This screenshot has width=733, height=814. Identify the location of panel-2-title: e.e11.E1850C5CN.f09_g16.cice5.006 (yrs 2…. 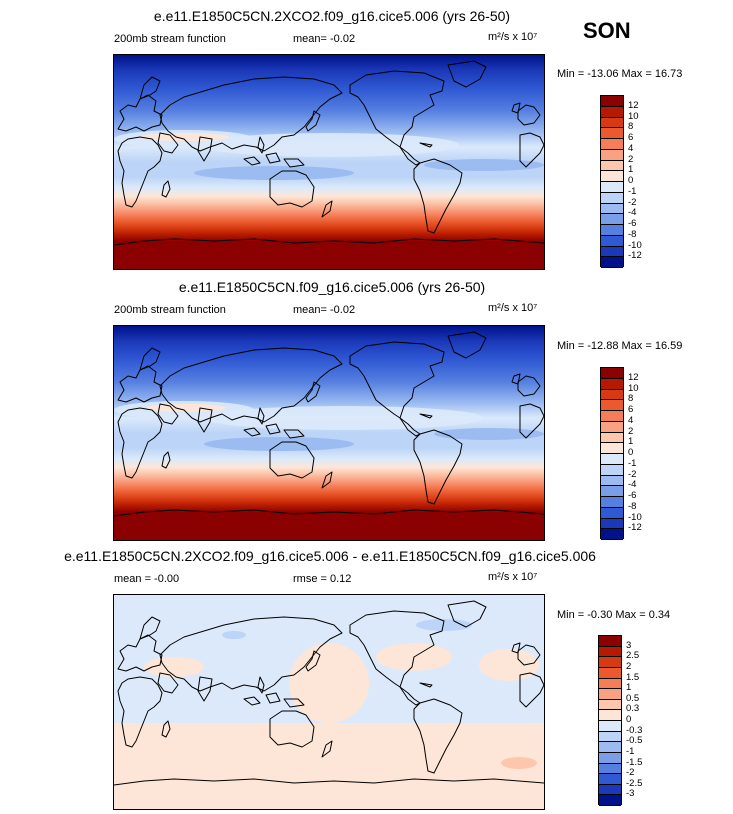
(332, 287).